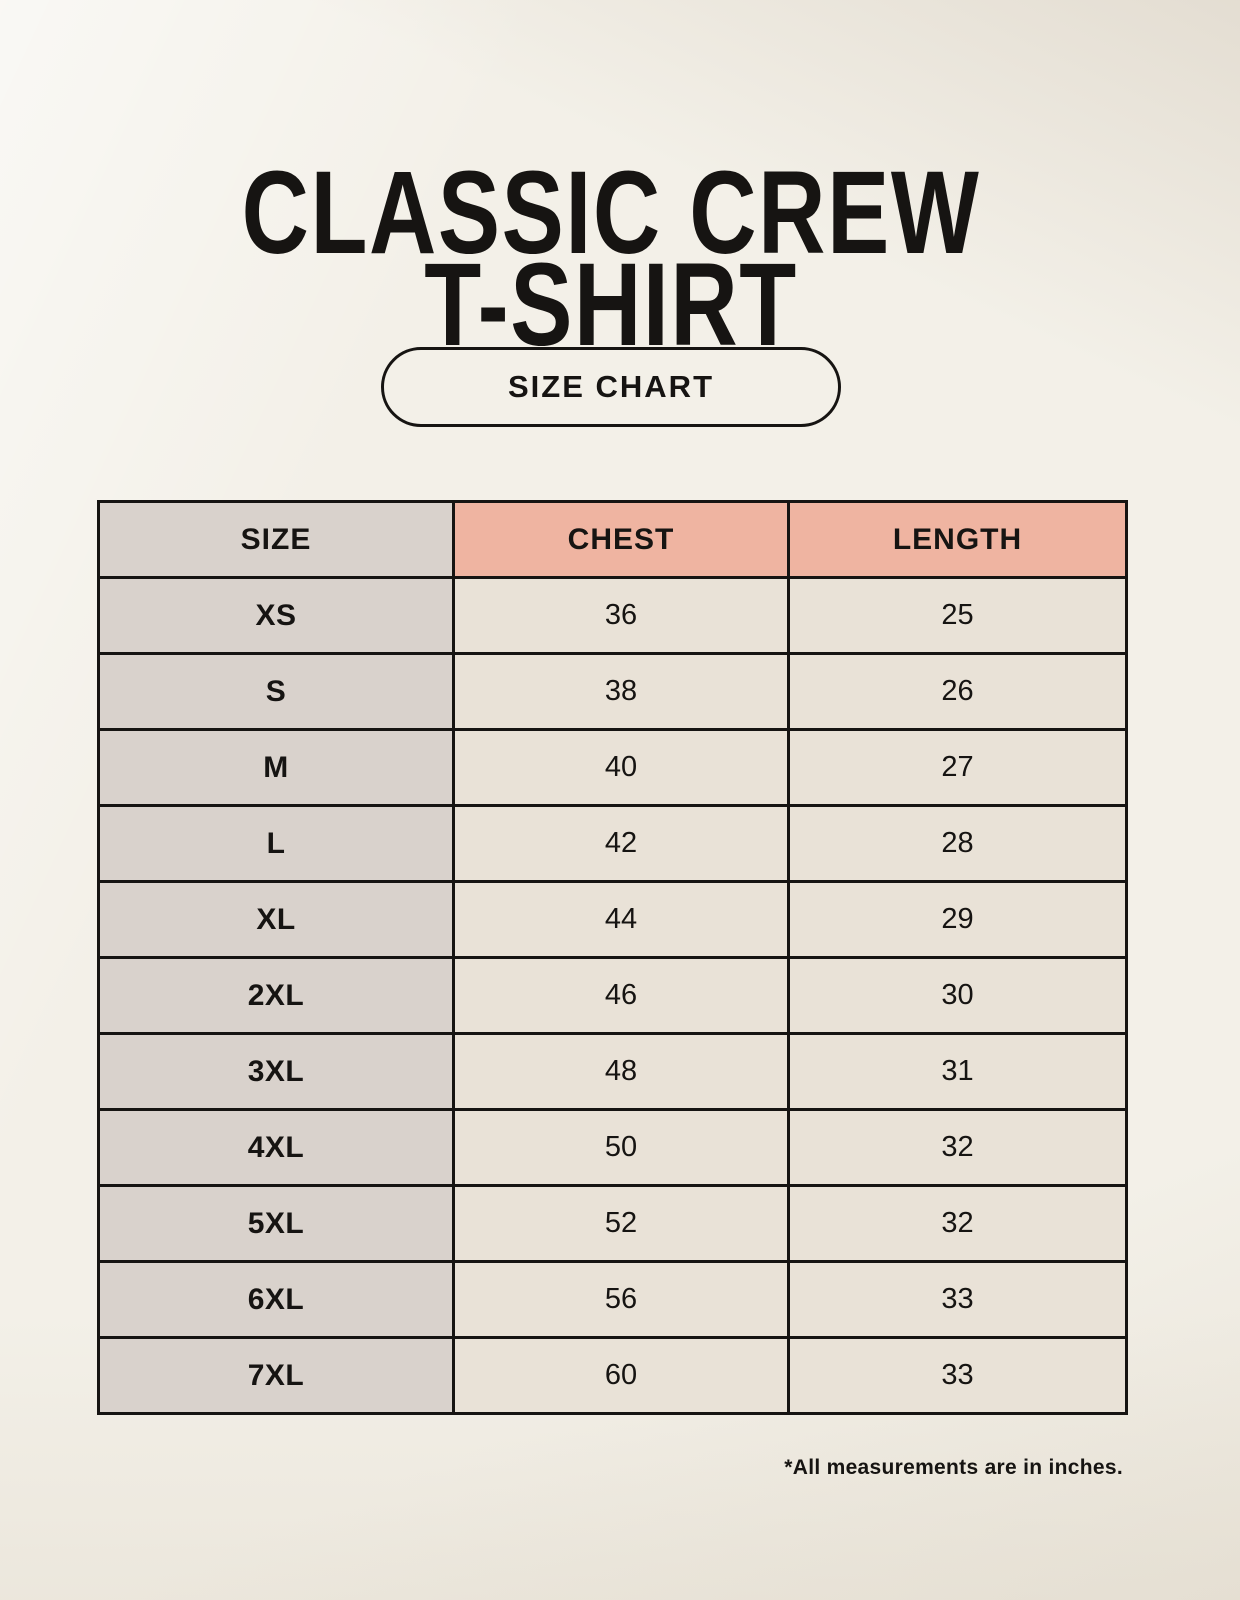 The width and height of the screenshot is (1240, 1600). I want to click on table-row: 2XL 46 30, so click(612, 995).